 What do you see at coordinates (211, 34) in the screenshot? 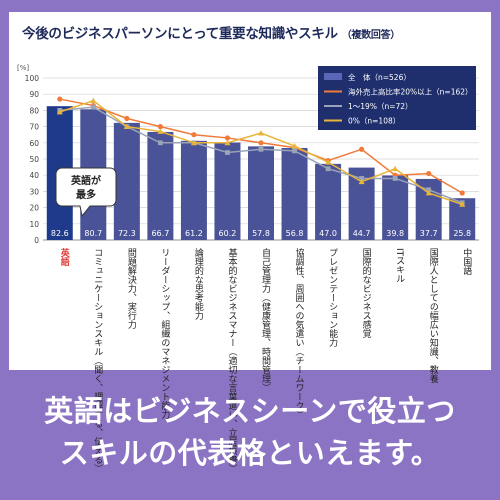
I see `chart-title: 今後のビジネスパーソンにとって重要な知識やスキル （複数回答）` at bounding box center [211, 34].